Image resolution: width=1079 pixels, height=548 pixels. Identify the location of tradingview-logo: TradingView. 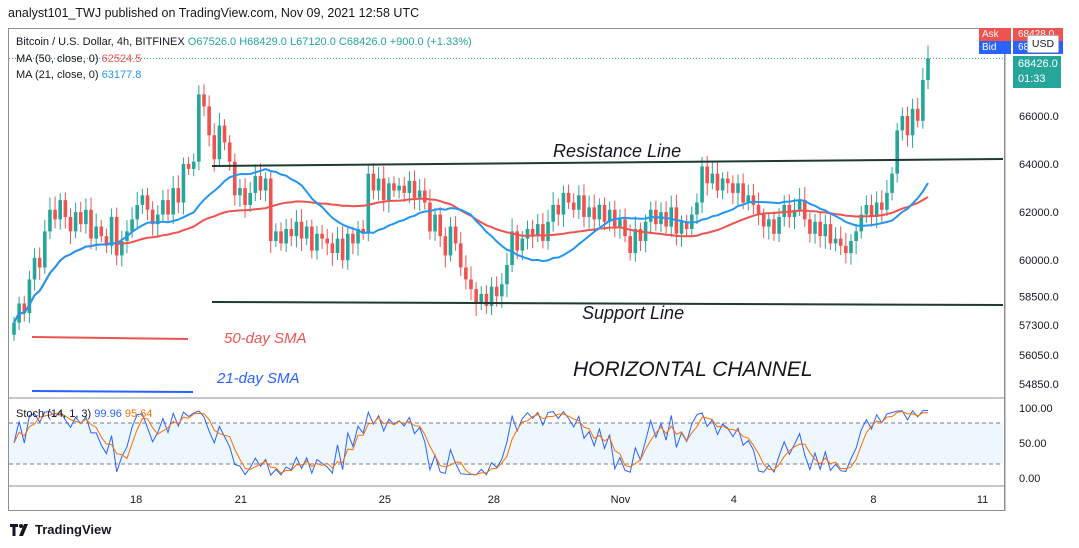
(60, 529).